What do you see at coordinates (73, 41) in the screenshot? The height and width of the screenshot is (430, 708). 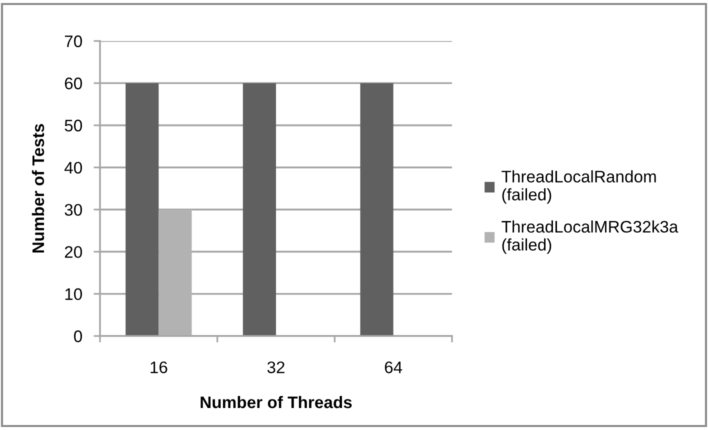 I see `y-tick-label: 70` at bounding box center [73, 41].